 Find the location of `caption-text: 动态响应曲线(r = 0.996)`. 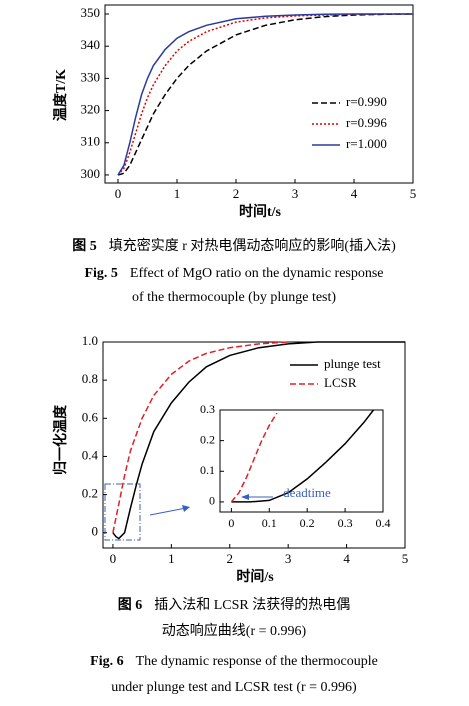

caption-text: 动态响应曲线(r = 0.996) is located at coordinates (234, 630).